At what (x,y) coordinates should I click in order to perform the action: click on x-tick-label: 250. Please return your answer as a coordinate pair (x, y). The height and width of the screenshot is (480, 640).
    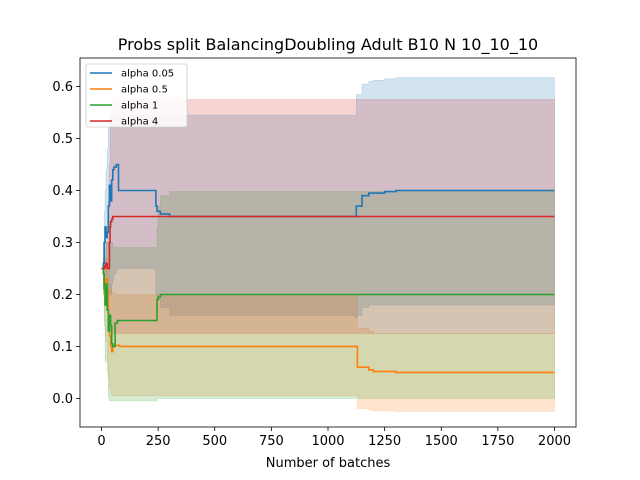
    Looking at the image, I should click on (158, 441).